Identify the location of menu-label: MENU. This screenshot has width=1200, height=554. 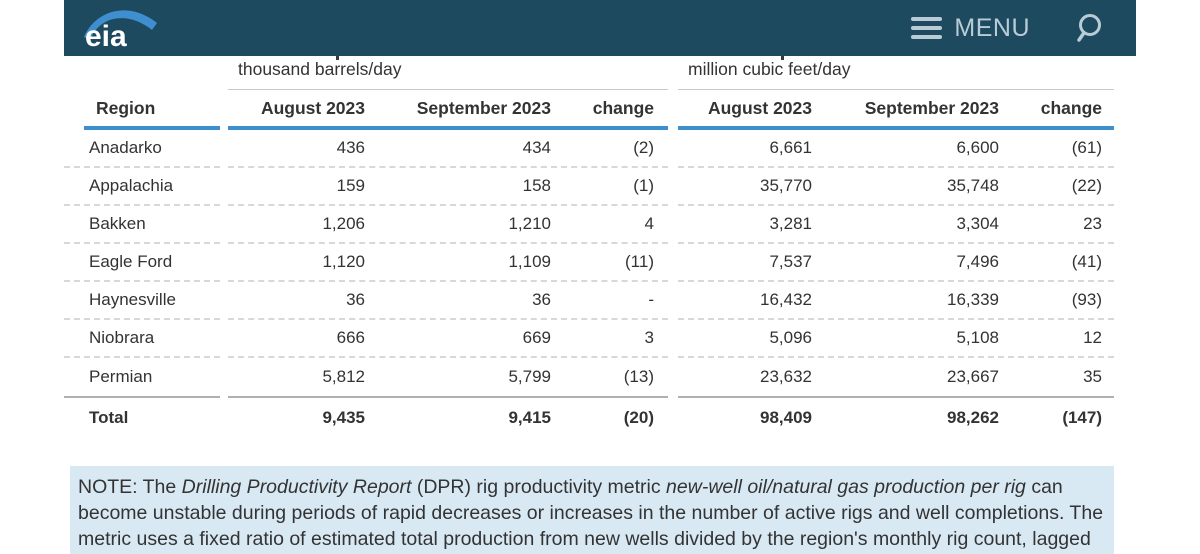
(992, 27).